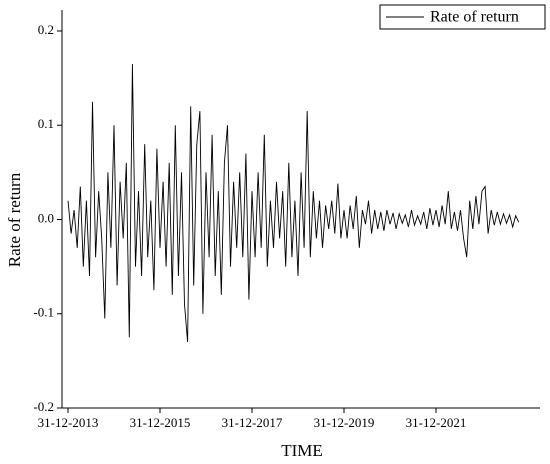 This screenshot has width=550, height=464. What do you see at coordinates (474, 17) in the screenshot?
I see `legend-label: Rate of return` at bounding box center [474, 17].